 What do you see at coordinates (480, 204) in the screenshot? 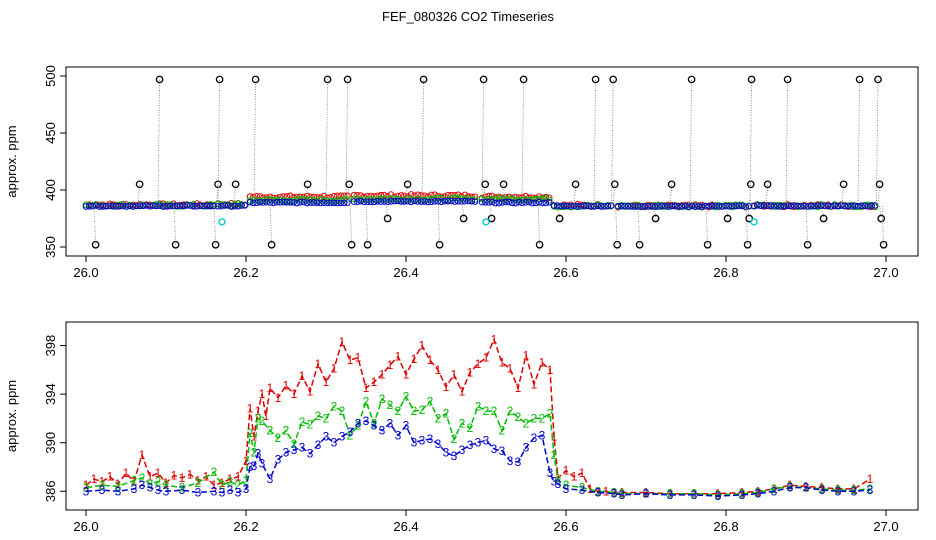
I see `series-s3` at bounding box center [480, 204].